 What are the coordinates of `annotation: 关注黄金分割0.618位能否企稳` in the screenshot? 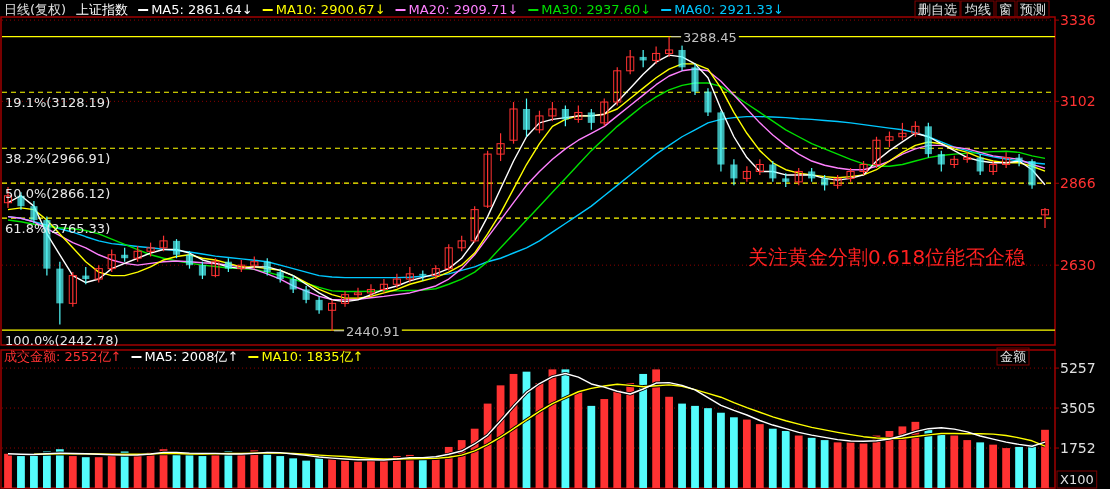 It's located at (887, 257).